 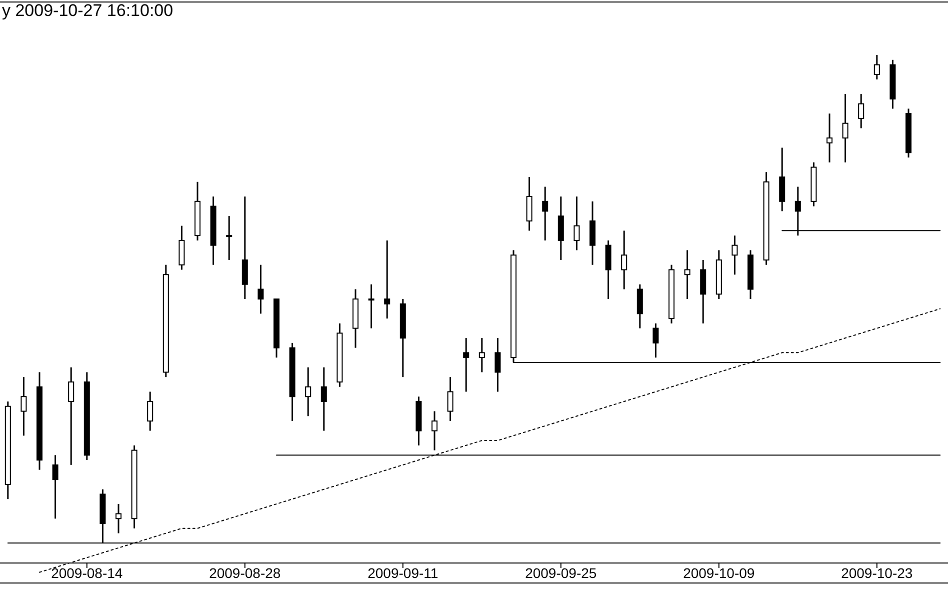 I want to click on x-tick-label: 2009-09-11, so click(x=403, y=573).